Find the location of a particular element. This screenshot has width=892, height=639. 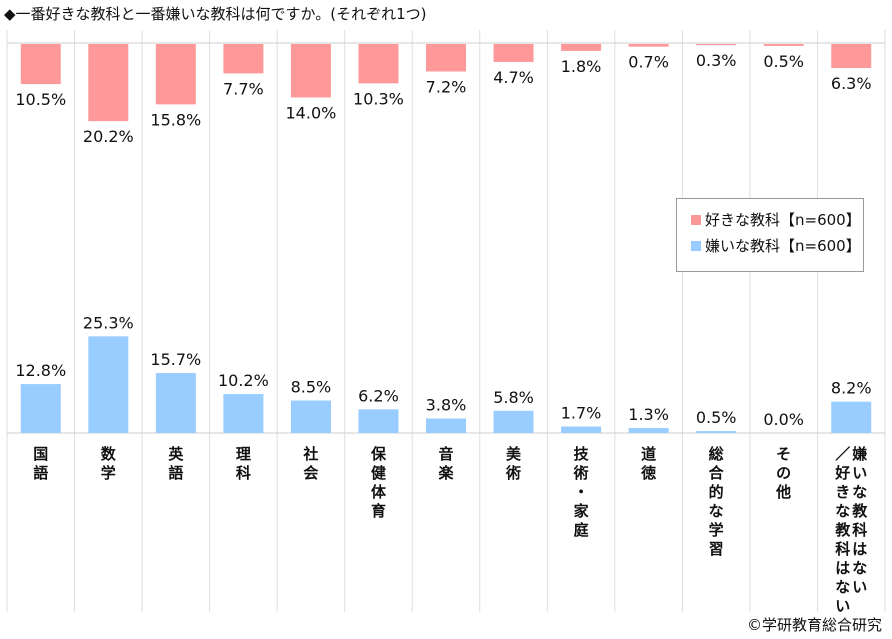

category-label-char: 会 is located at coordinates (310, 473).